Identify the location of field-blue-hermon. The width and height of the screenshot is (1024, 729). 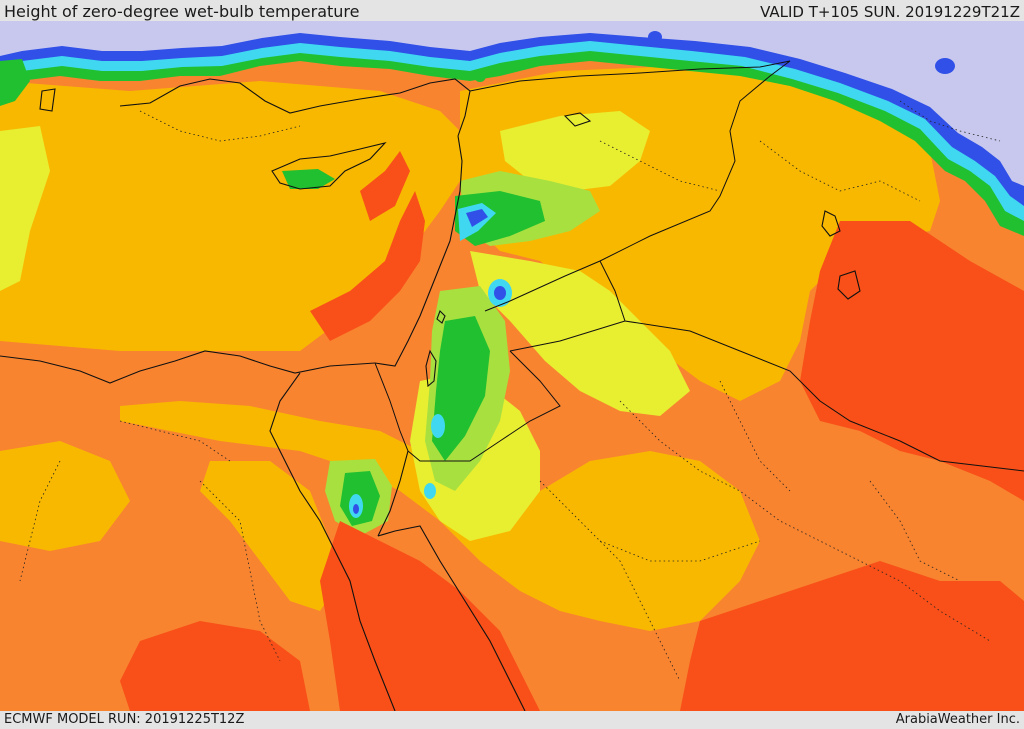
(500, 293).